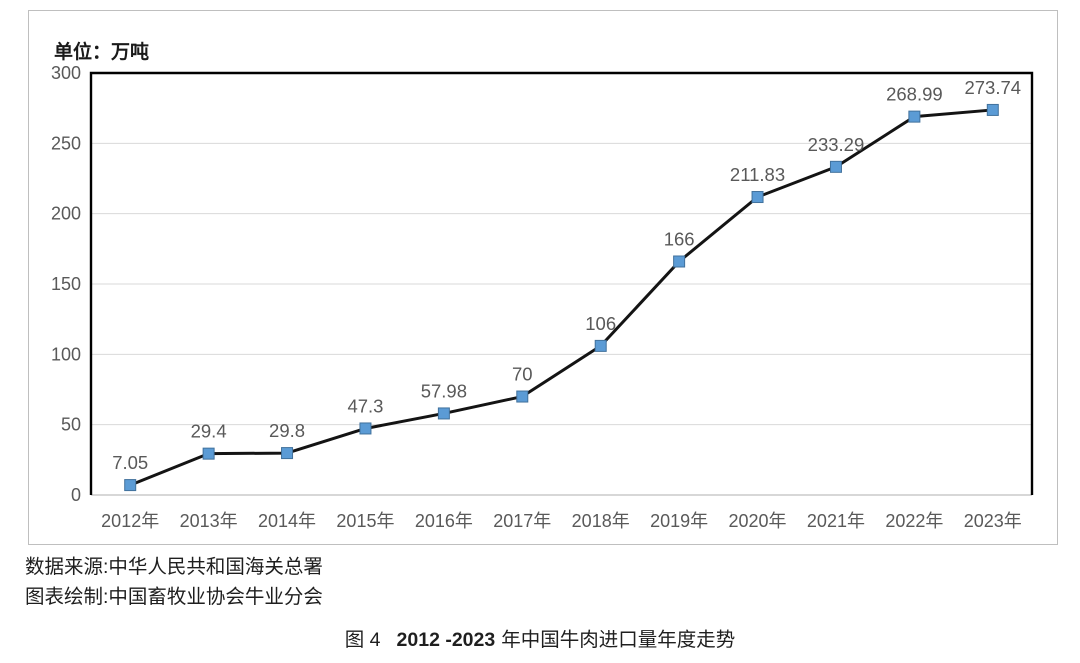 The height and width of the screenshot is (663, 1080). What do you see at coordinates (836, 144) in the screenshot?
I see `data-label: 233.29` at bounding box center [836, 144].